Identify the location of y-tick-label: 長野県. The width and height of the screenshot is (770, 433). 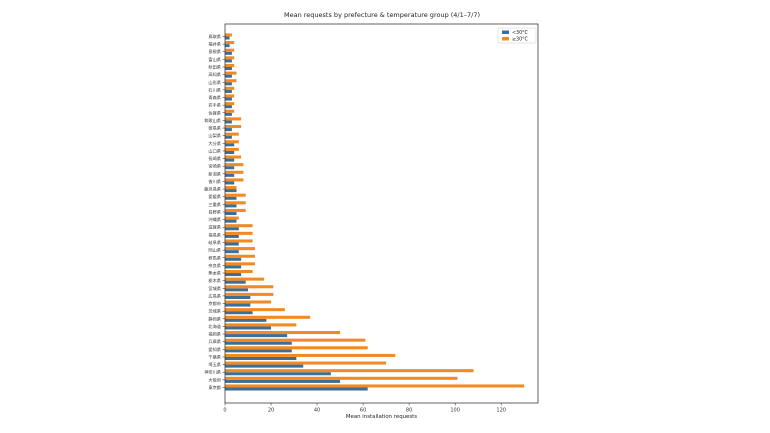
(214, 211).